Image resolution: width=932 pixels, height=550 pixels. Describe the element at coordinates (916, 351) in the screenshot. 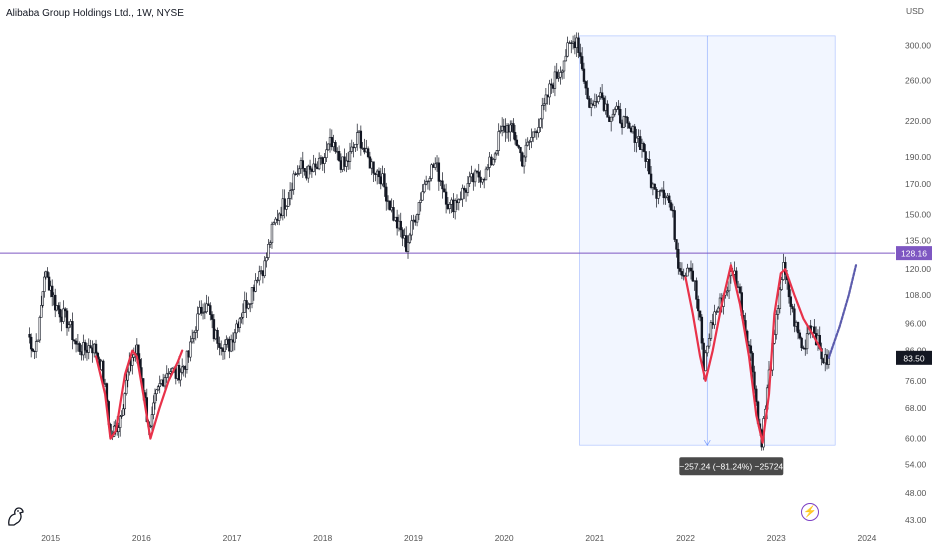

I see `y-tick-label: 86.00` at that location.